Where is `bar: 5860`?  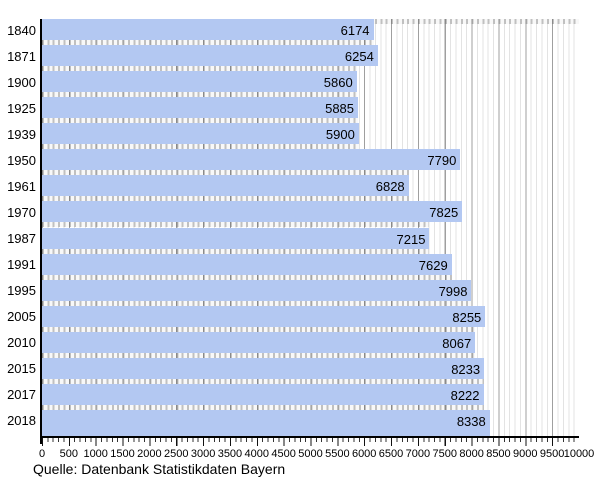
bar: 5860 is located at coordinates (199, 82).